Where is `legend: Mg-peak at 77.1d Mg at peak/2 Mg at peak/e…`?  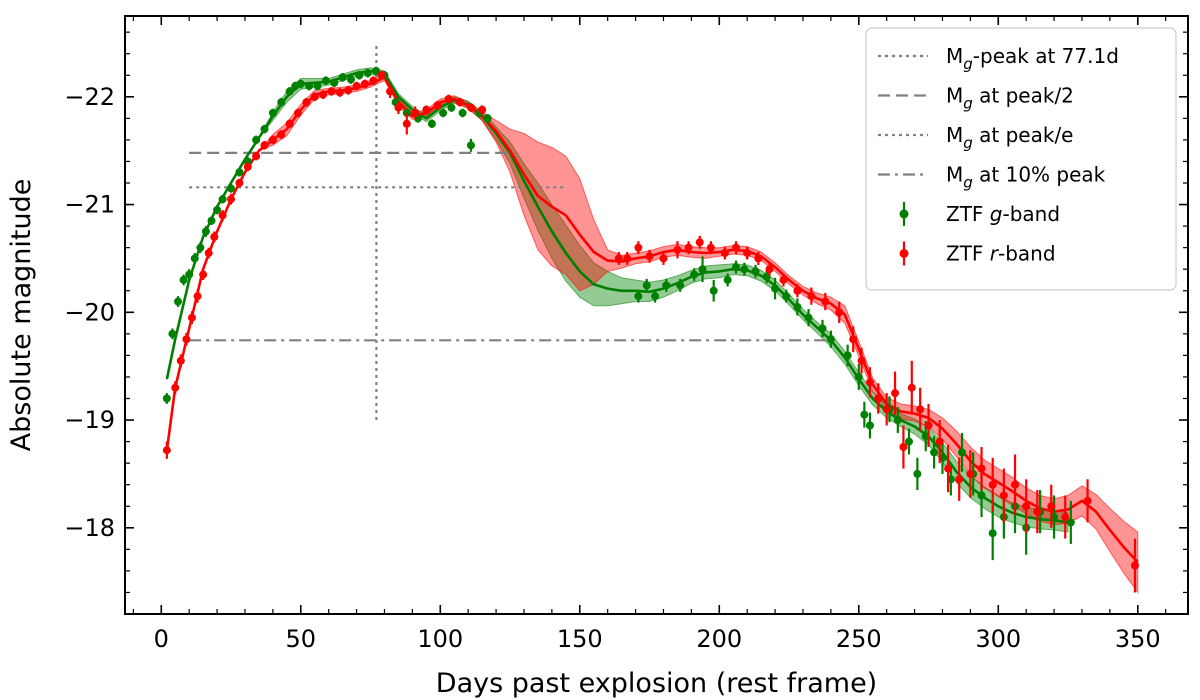
legend: Mg-peak at 77.1d Mg at peak/2 Mg at peak/e… is located at coordinates (1021, 159).